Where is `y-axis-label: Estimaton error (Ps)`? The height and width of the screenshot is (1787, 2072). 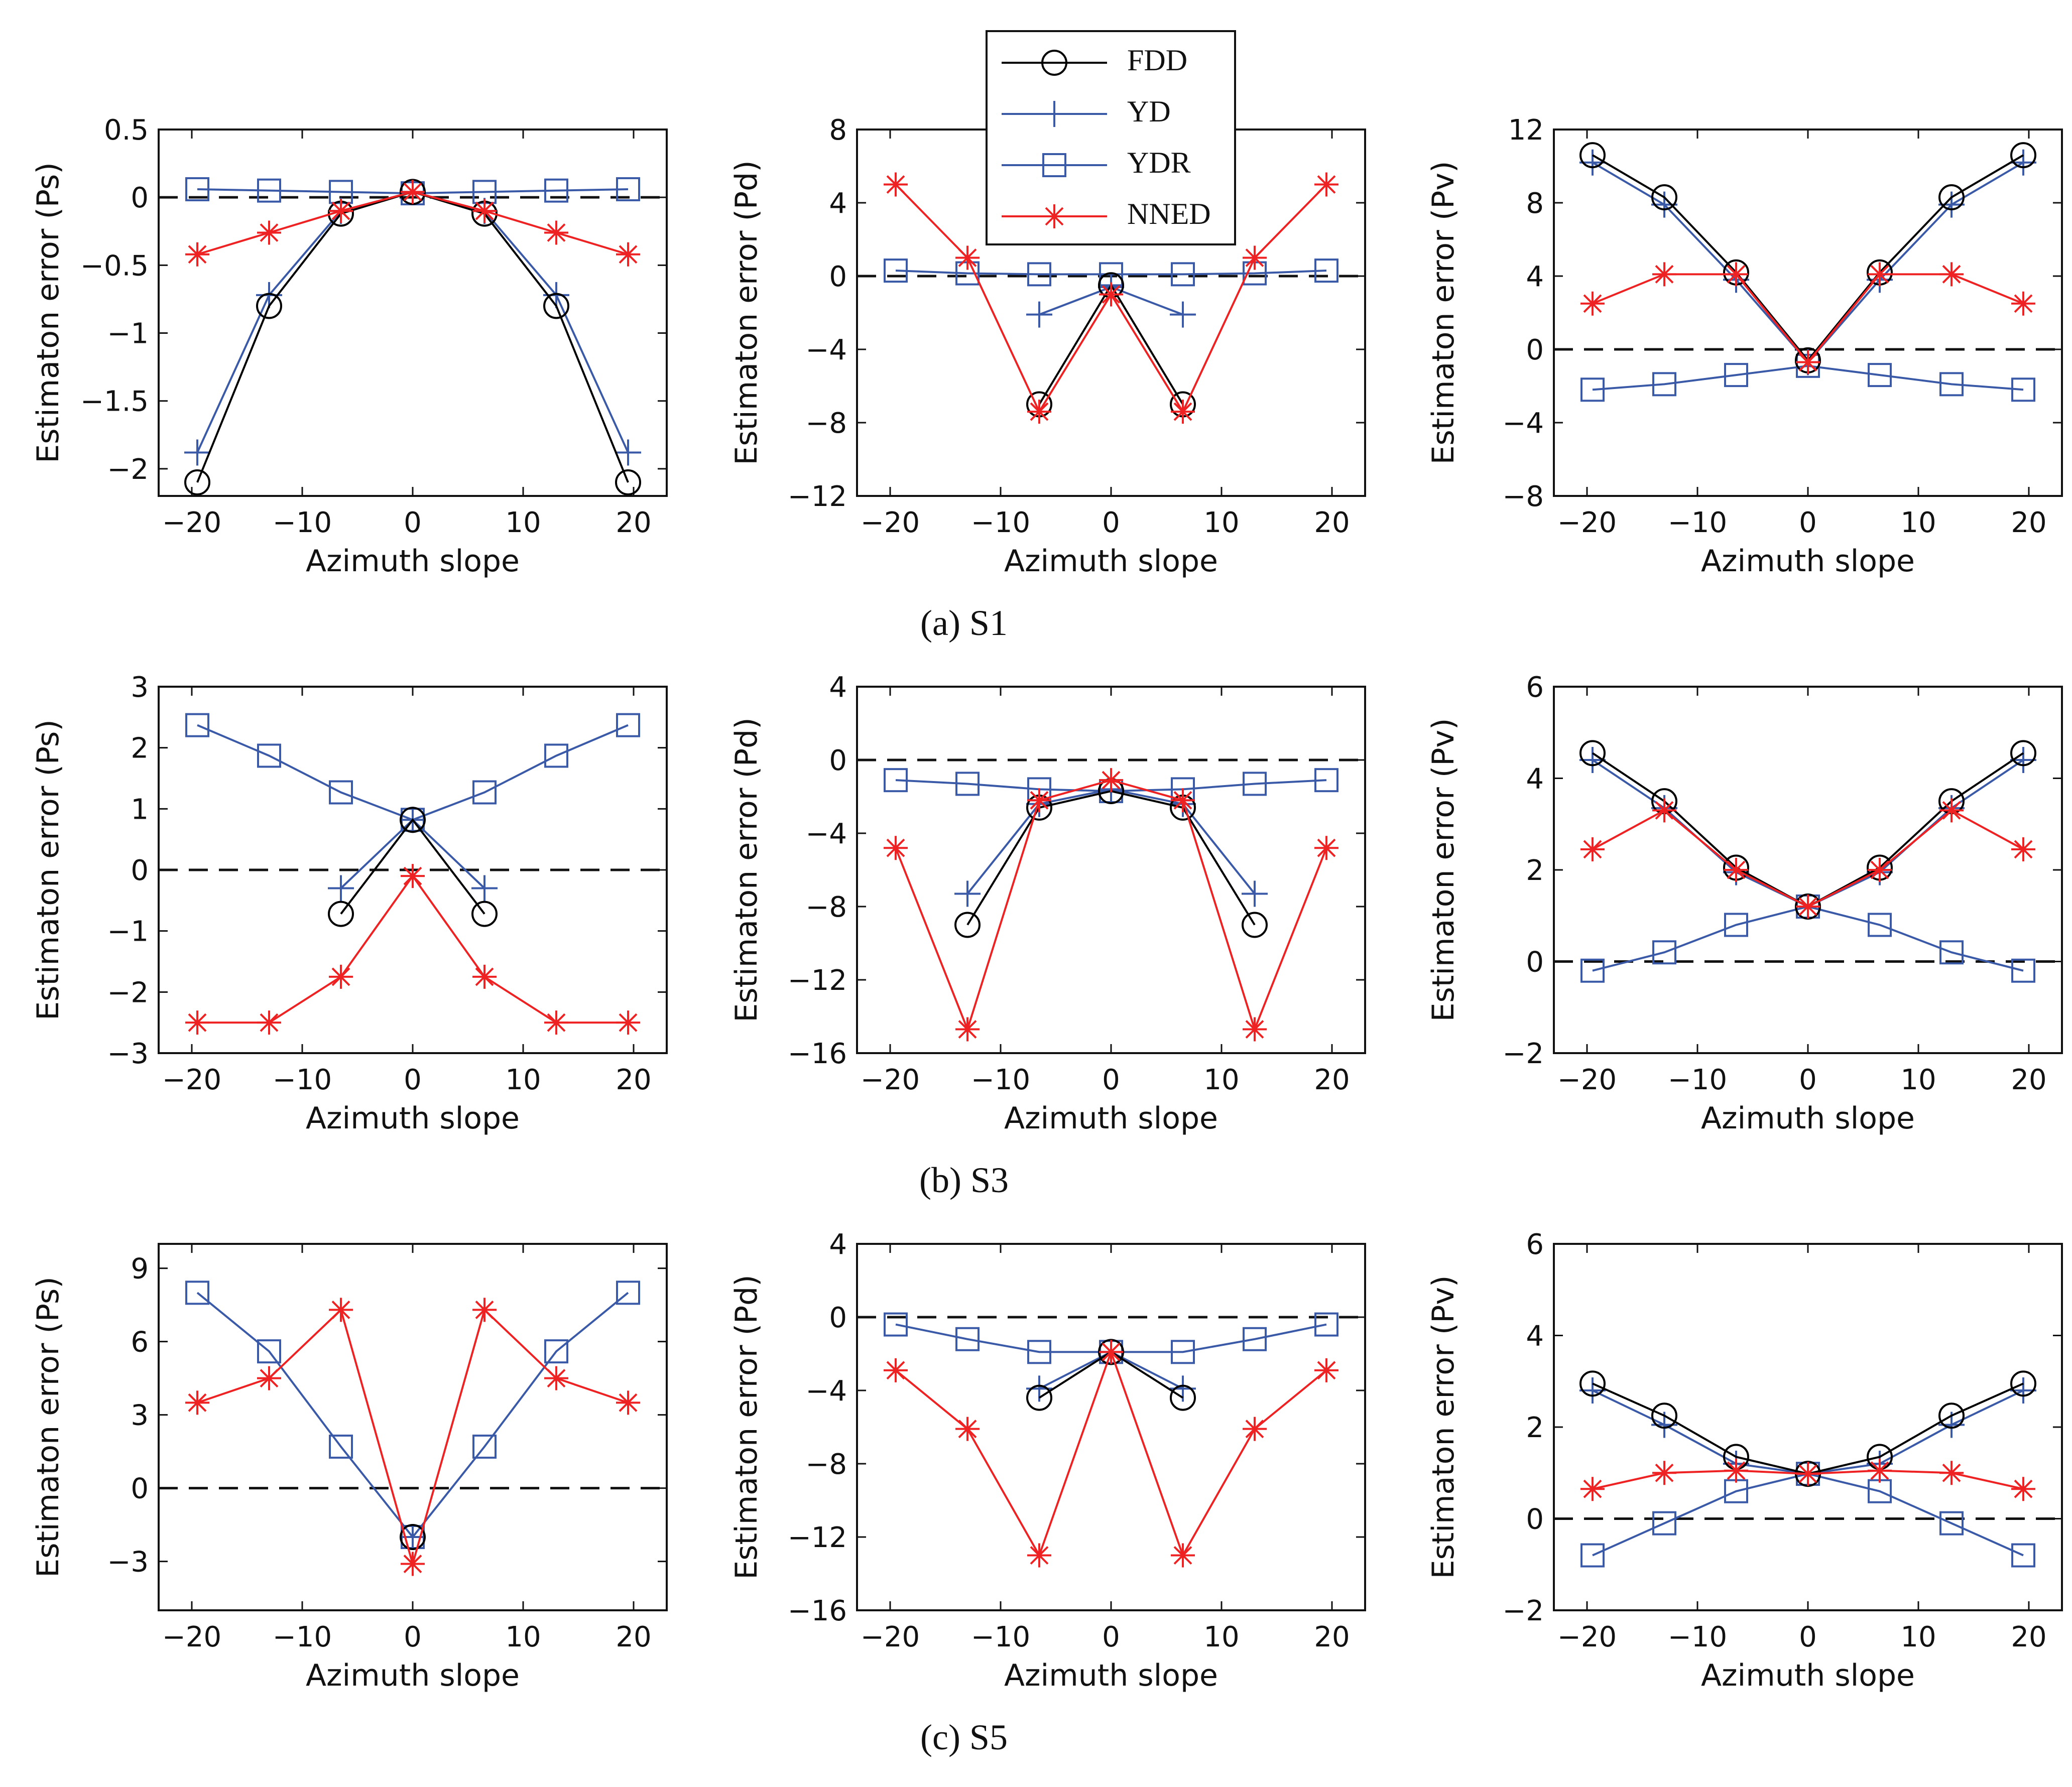 y-axis-label: Estimaton error (Ps) is located at coordinates (48, 312).